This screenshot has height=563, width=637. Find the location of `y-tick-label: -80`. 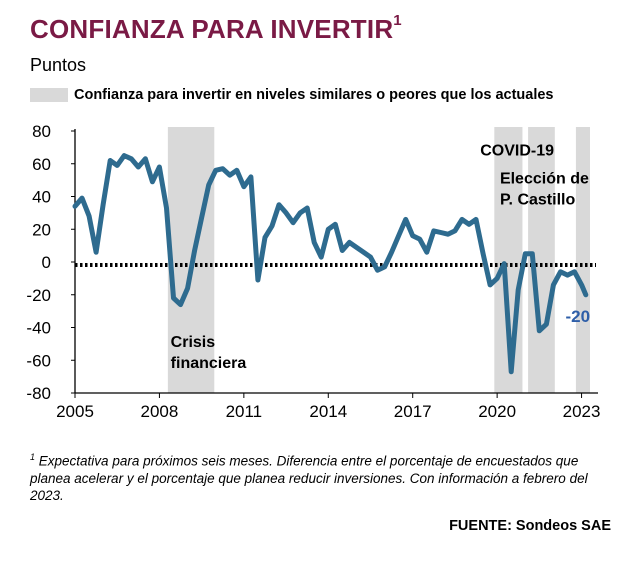

y-tick-label: -80 is located at coordinates (38, 393).